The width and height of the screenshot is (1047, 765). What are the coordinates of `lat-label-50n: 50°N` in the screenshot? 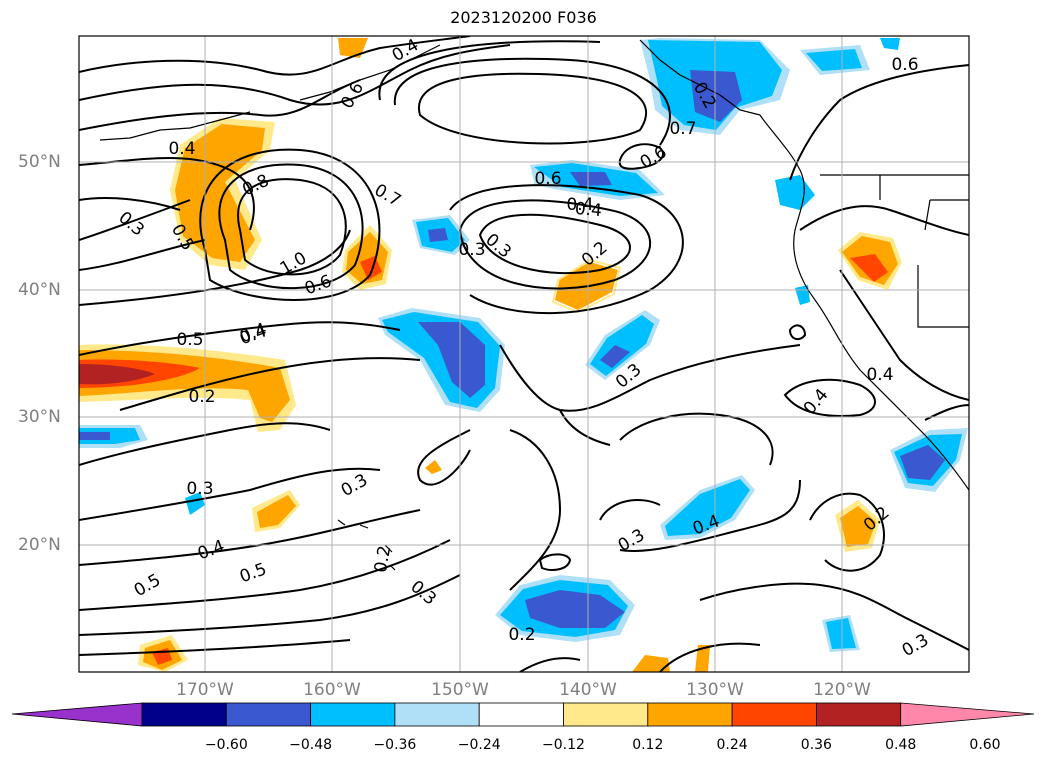 It's located at (39, 162).